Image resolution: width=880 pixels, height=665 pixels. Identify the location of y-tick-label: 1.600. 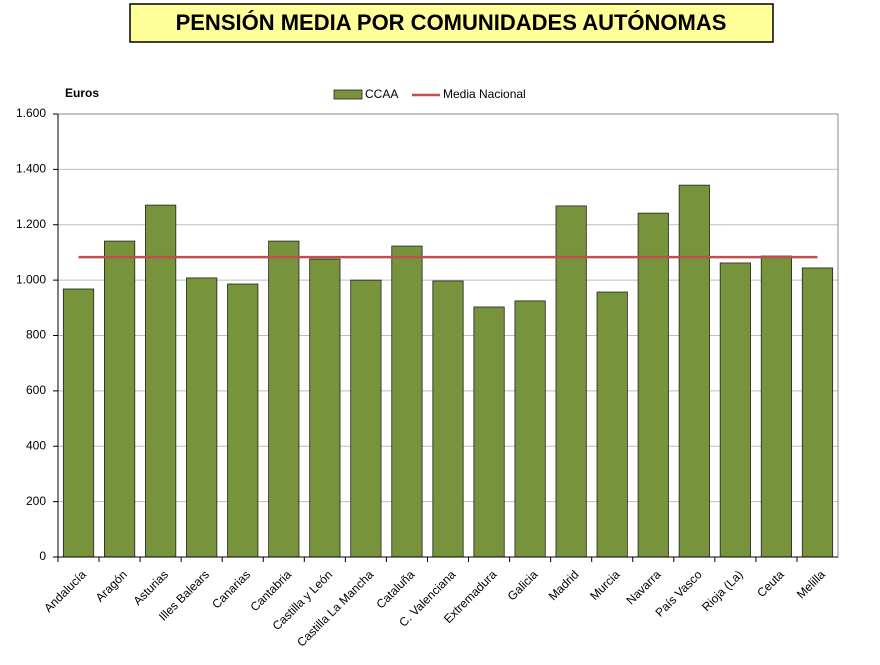
(31, 113).